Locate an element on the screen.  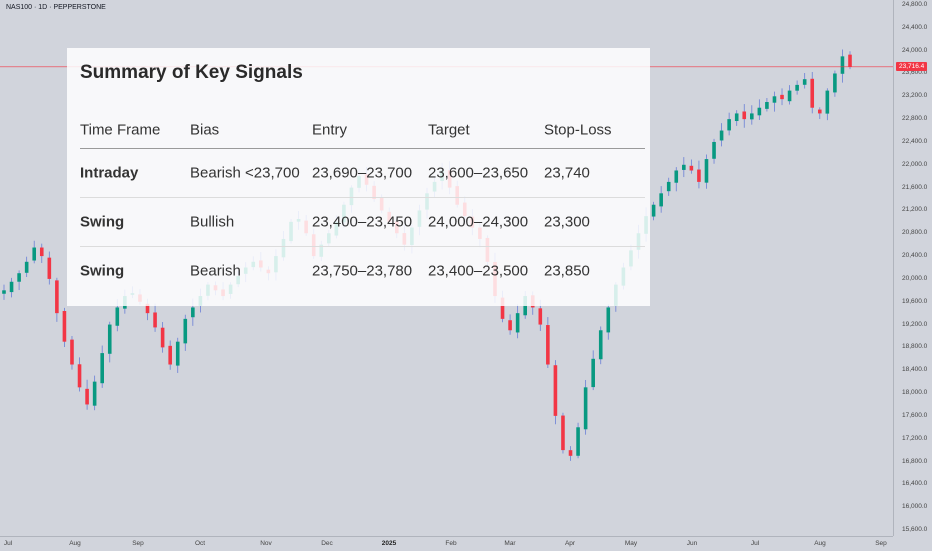
cell-time-frame: Intraday is located at coordinates (109, 173).